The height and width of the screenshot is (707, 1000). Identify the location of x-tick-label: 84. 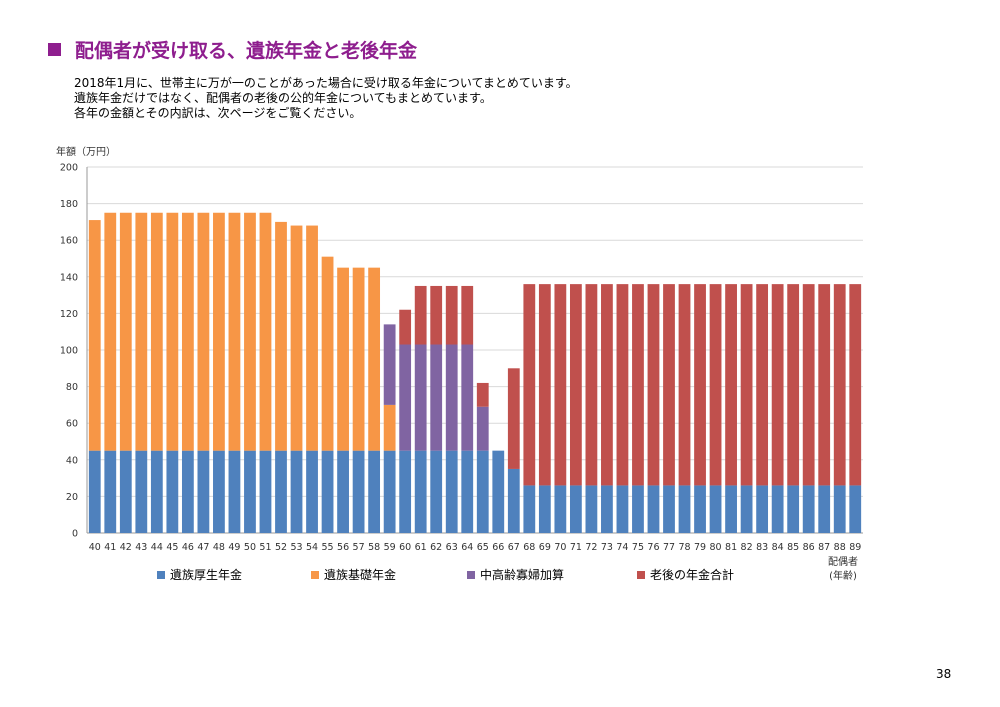
(778, 547).